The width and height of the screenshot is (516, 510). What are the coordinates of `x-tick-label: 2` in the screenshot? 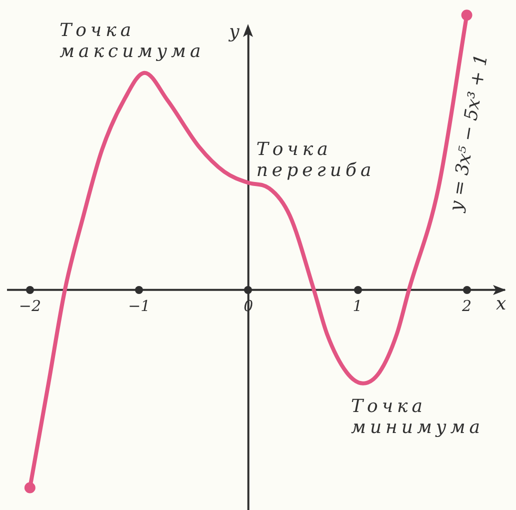 It's located at (466, 305).